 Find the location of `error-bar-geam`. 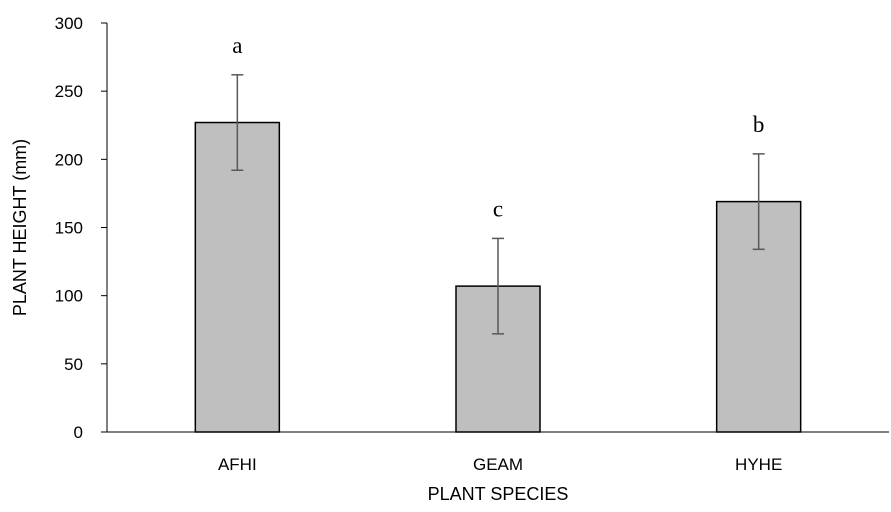

error-bar-geam is located at coordinates (498, 286).